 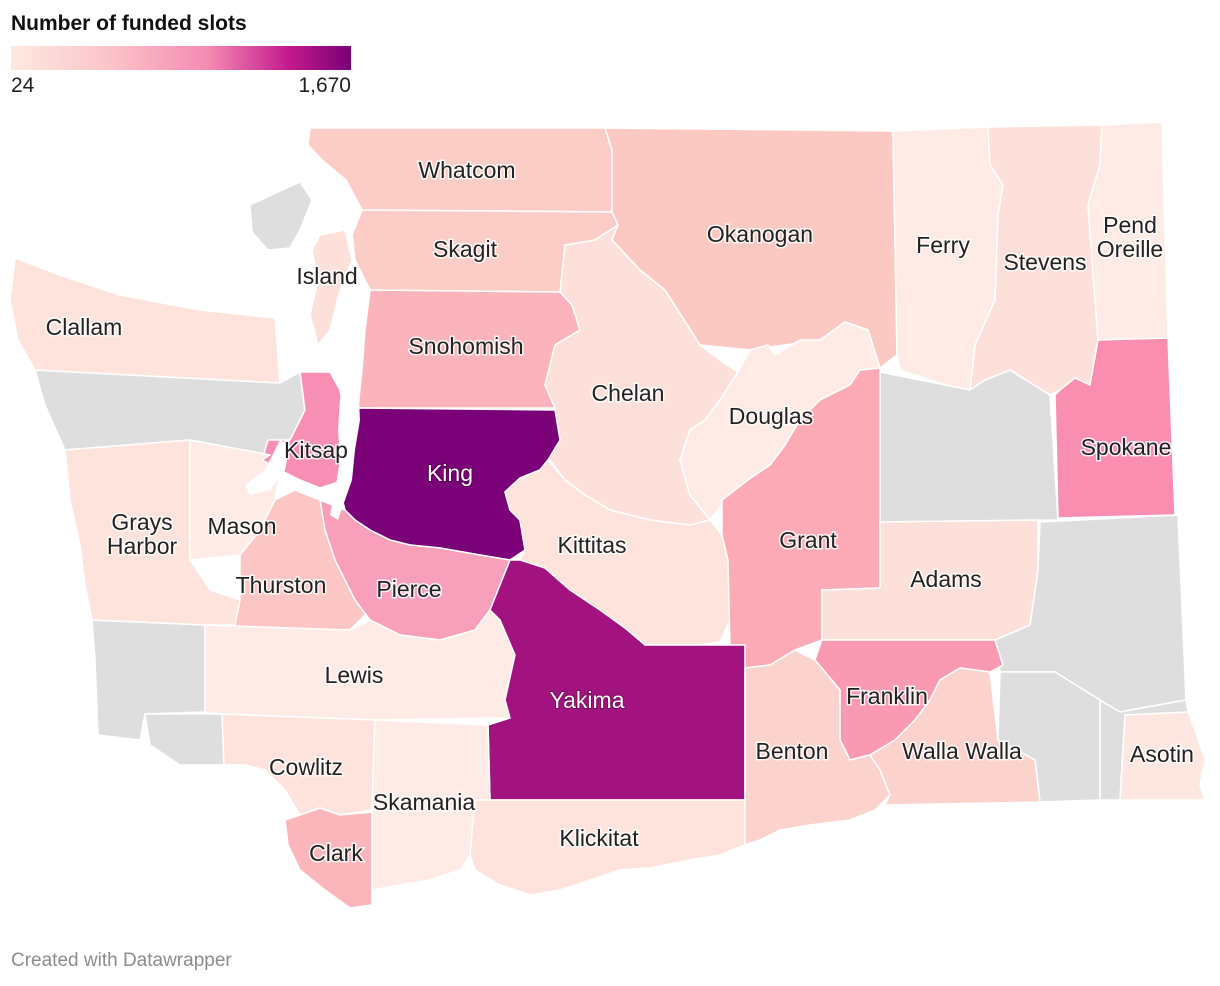 I want to click on label-asotin: Asotin, so click(x=1162, y=754).